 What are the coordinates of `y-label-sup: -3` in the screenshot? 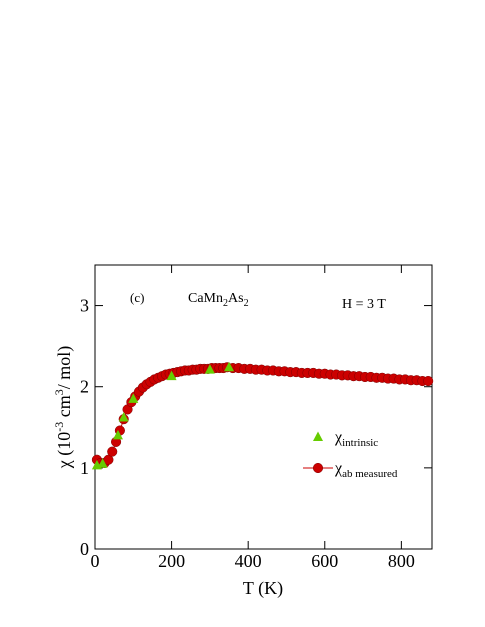 It's located at (59, 427).